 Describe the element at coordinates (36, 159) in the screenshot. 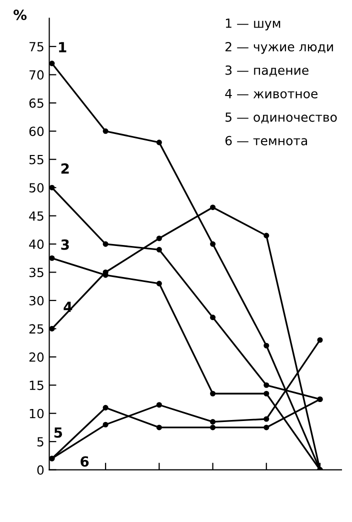

I see `y-tick-label: 55` at that location.